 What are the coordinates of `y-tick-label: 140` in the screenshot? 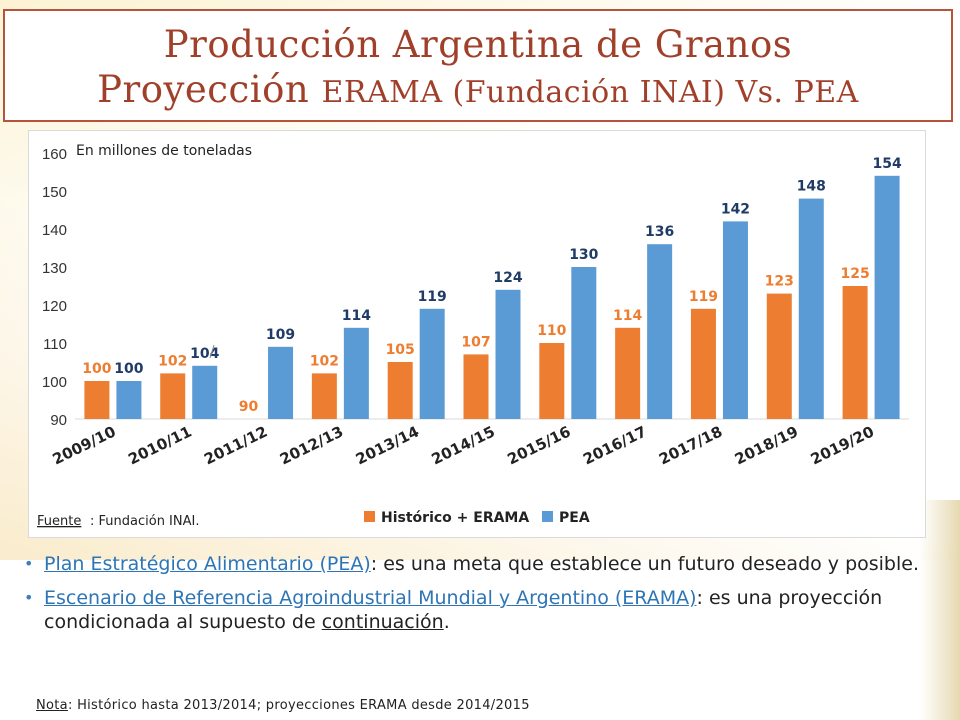 It's located at (54, 230).